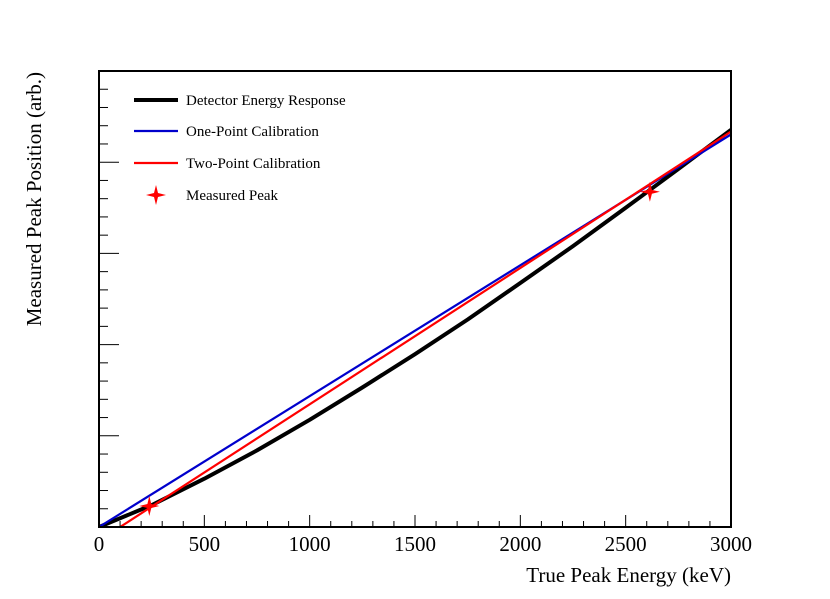 This screenshot has width=830, height=599. I want to click on x-tick-label: 3000, so click(731, 544).